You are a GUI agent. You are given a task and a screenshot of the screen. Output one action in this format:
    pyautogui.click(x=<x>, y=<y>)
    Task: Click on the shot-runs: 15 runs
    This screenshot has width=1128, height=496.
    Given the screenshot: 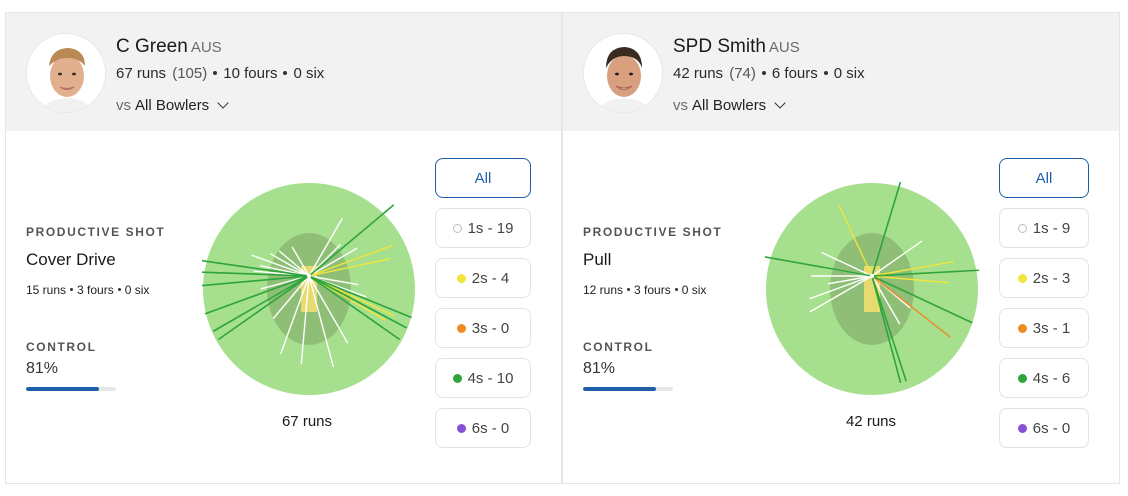 What is the action you would take?
    pyautogui.click(x=46, y=290)
    